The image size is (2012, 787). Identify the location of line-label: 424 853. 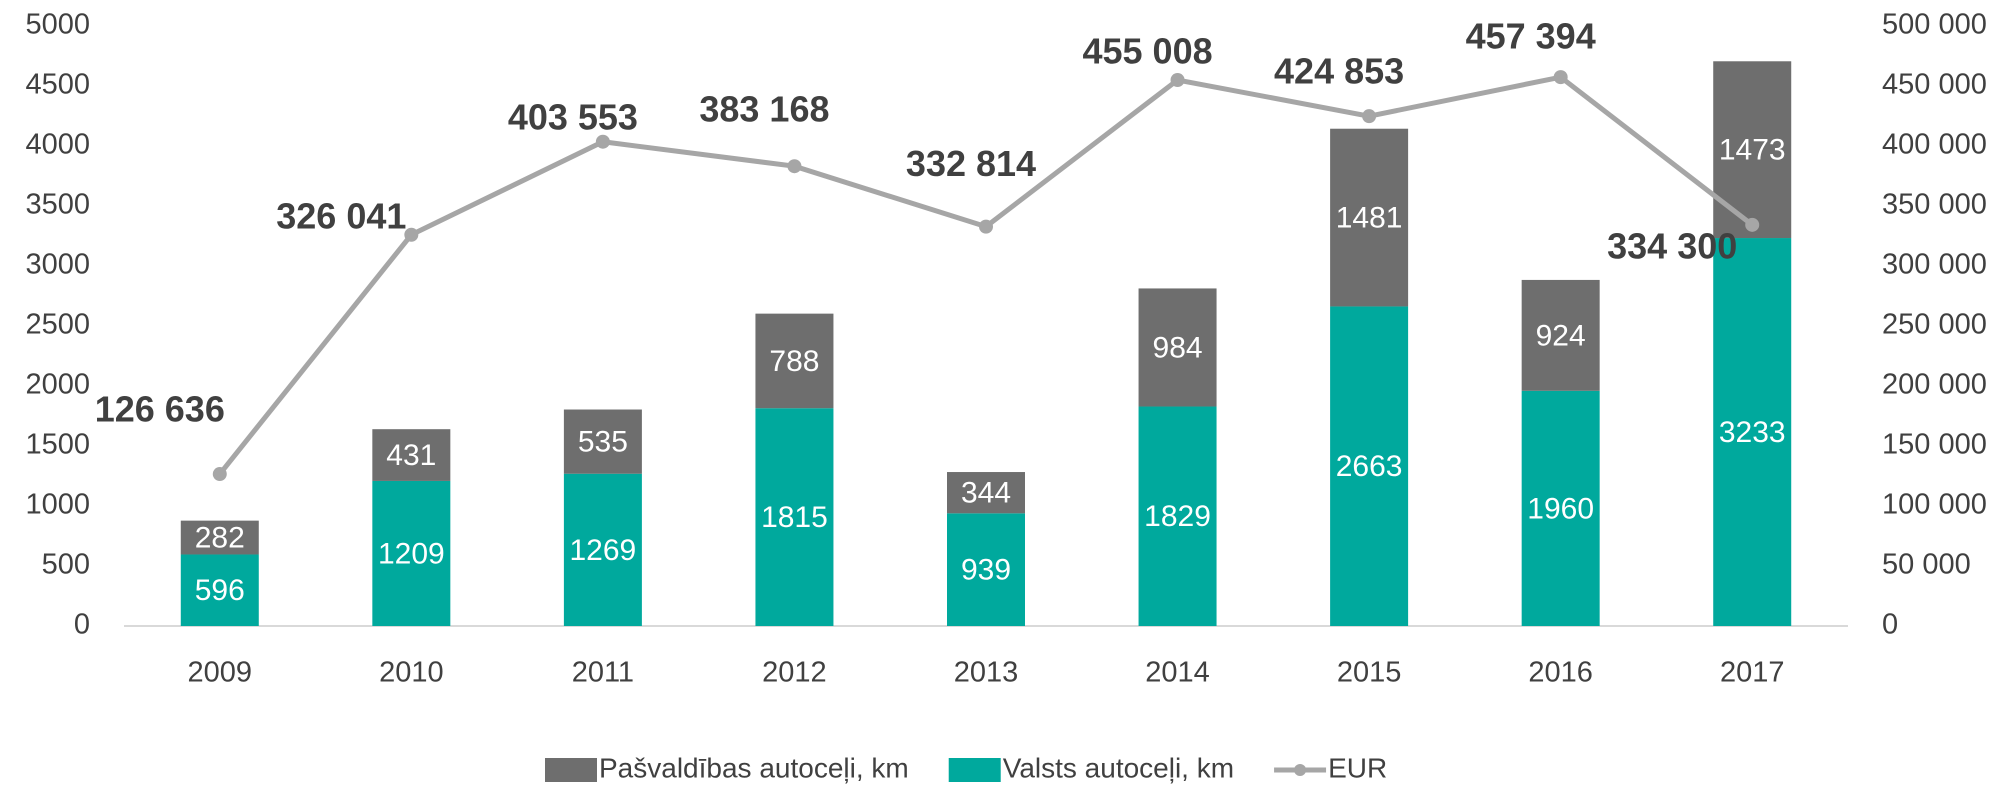
(1339, 71).